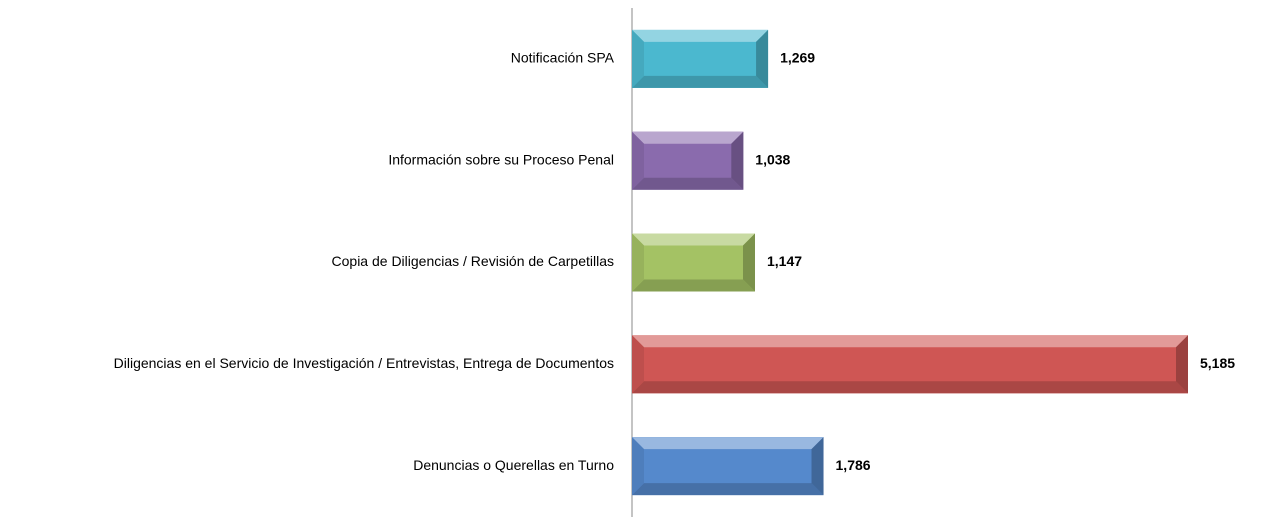 This screenshot has height=517, width=1264. Describe the element at coordinates (1217, 363) in the screenshot. I see `data-label: 5,185` at that location.